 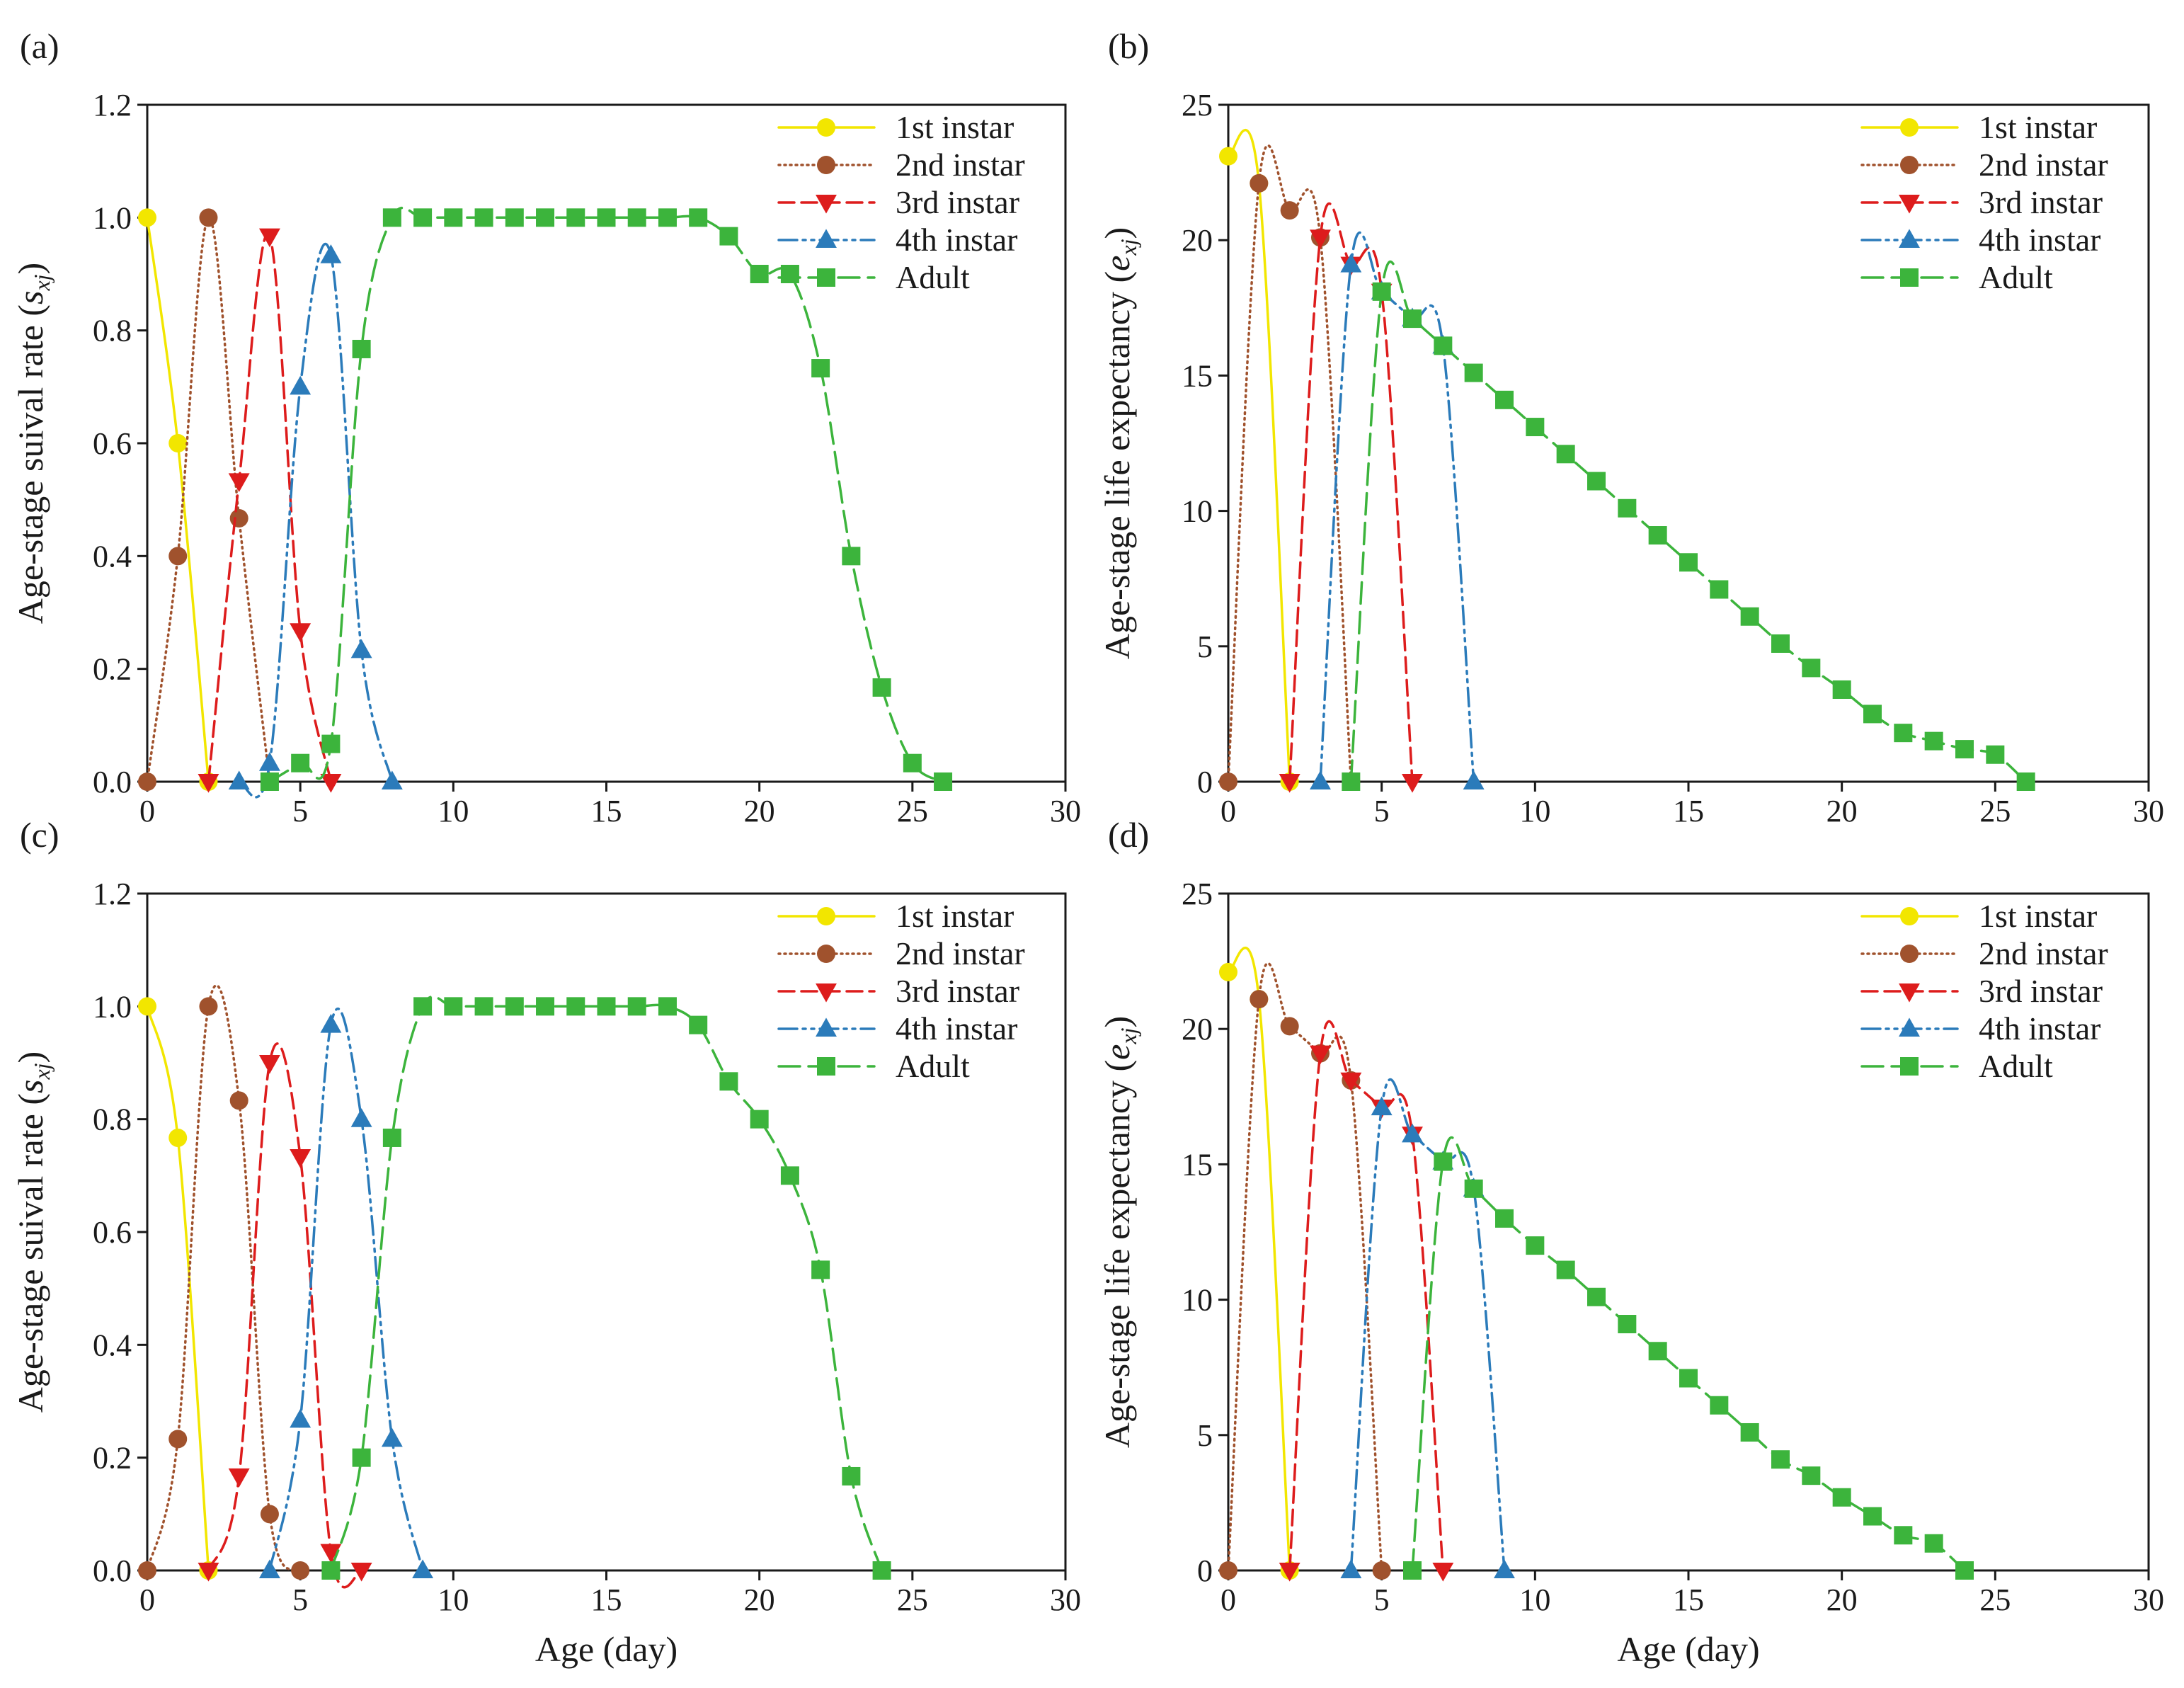 I want to click on y-tick-label: 1.2, so click(x=112, y=105).